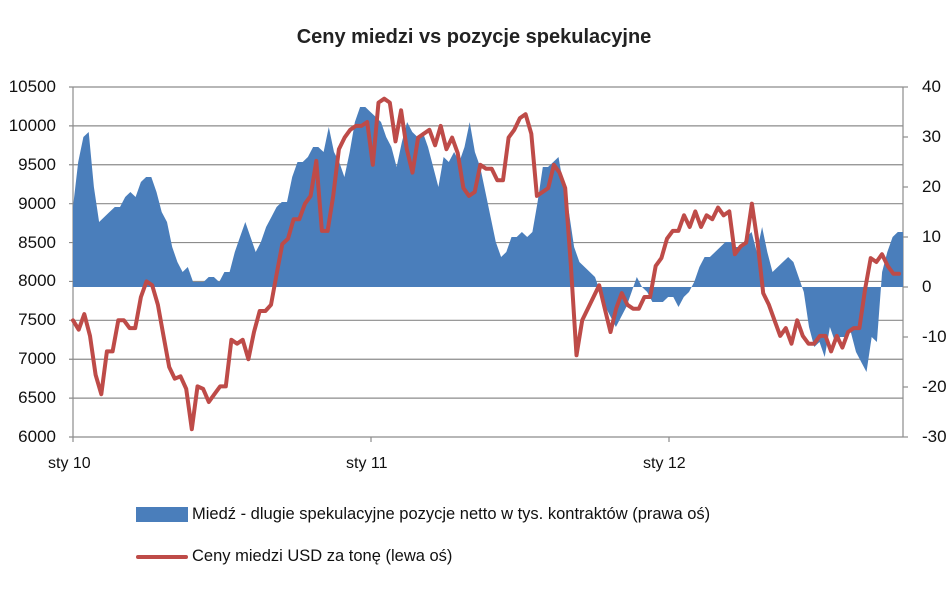 The height and width of the screenshot is (593, 948). I want to click on left-axis-tick-label: 6000, so click(37, 436).